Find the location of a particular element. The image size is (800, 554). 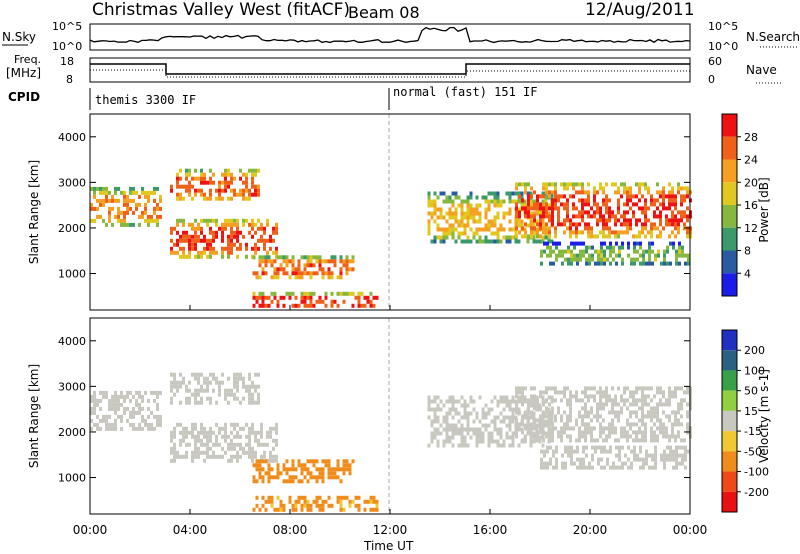

freq-tick-bottom: 8 is located at coordinates (69, 79).